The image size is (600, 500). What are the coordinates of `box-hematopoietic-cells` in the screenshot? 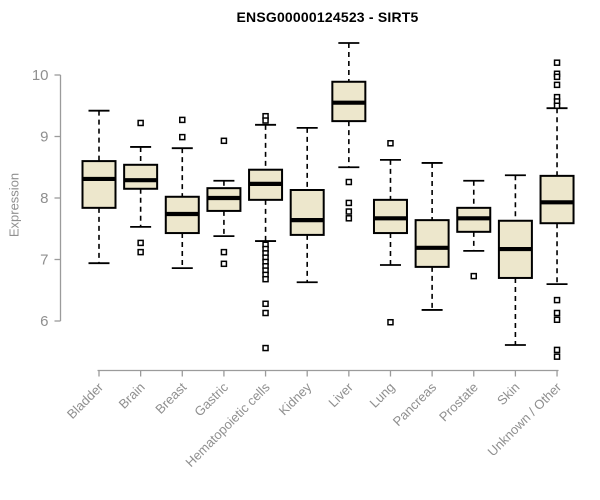 It's located at (266, 232).